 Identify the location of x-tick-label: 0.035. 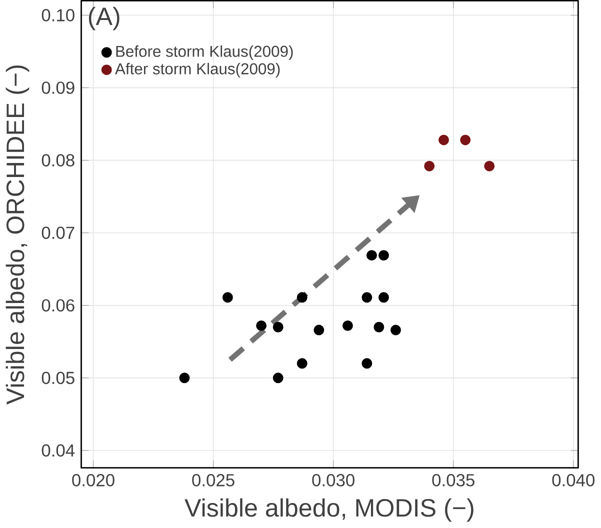
(453, 480).